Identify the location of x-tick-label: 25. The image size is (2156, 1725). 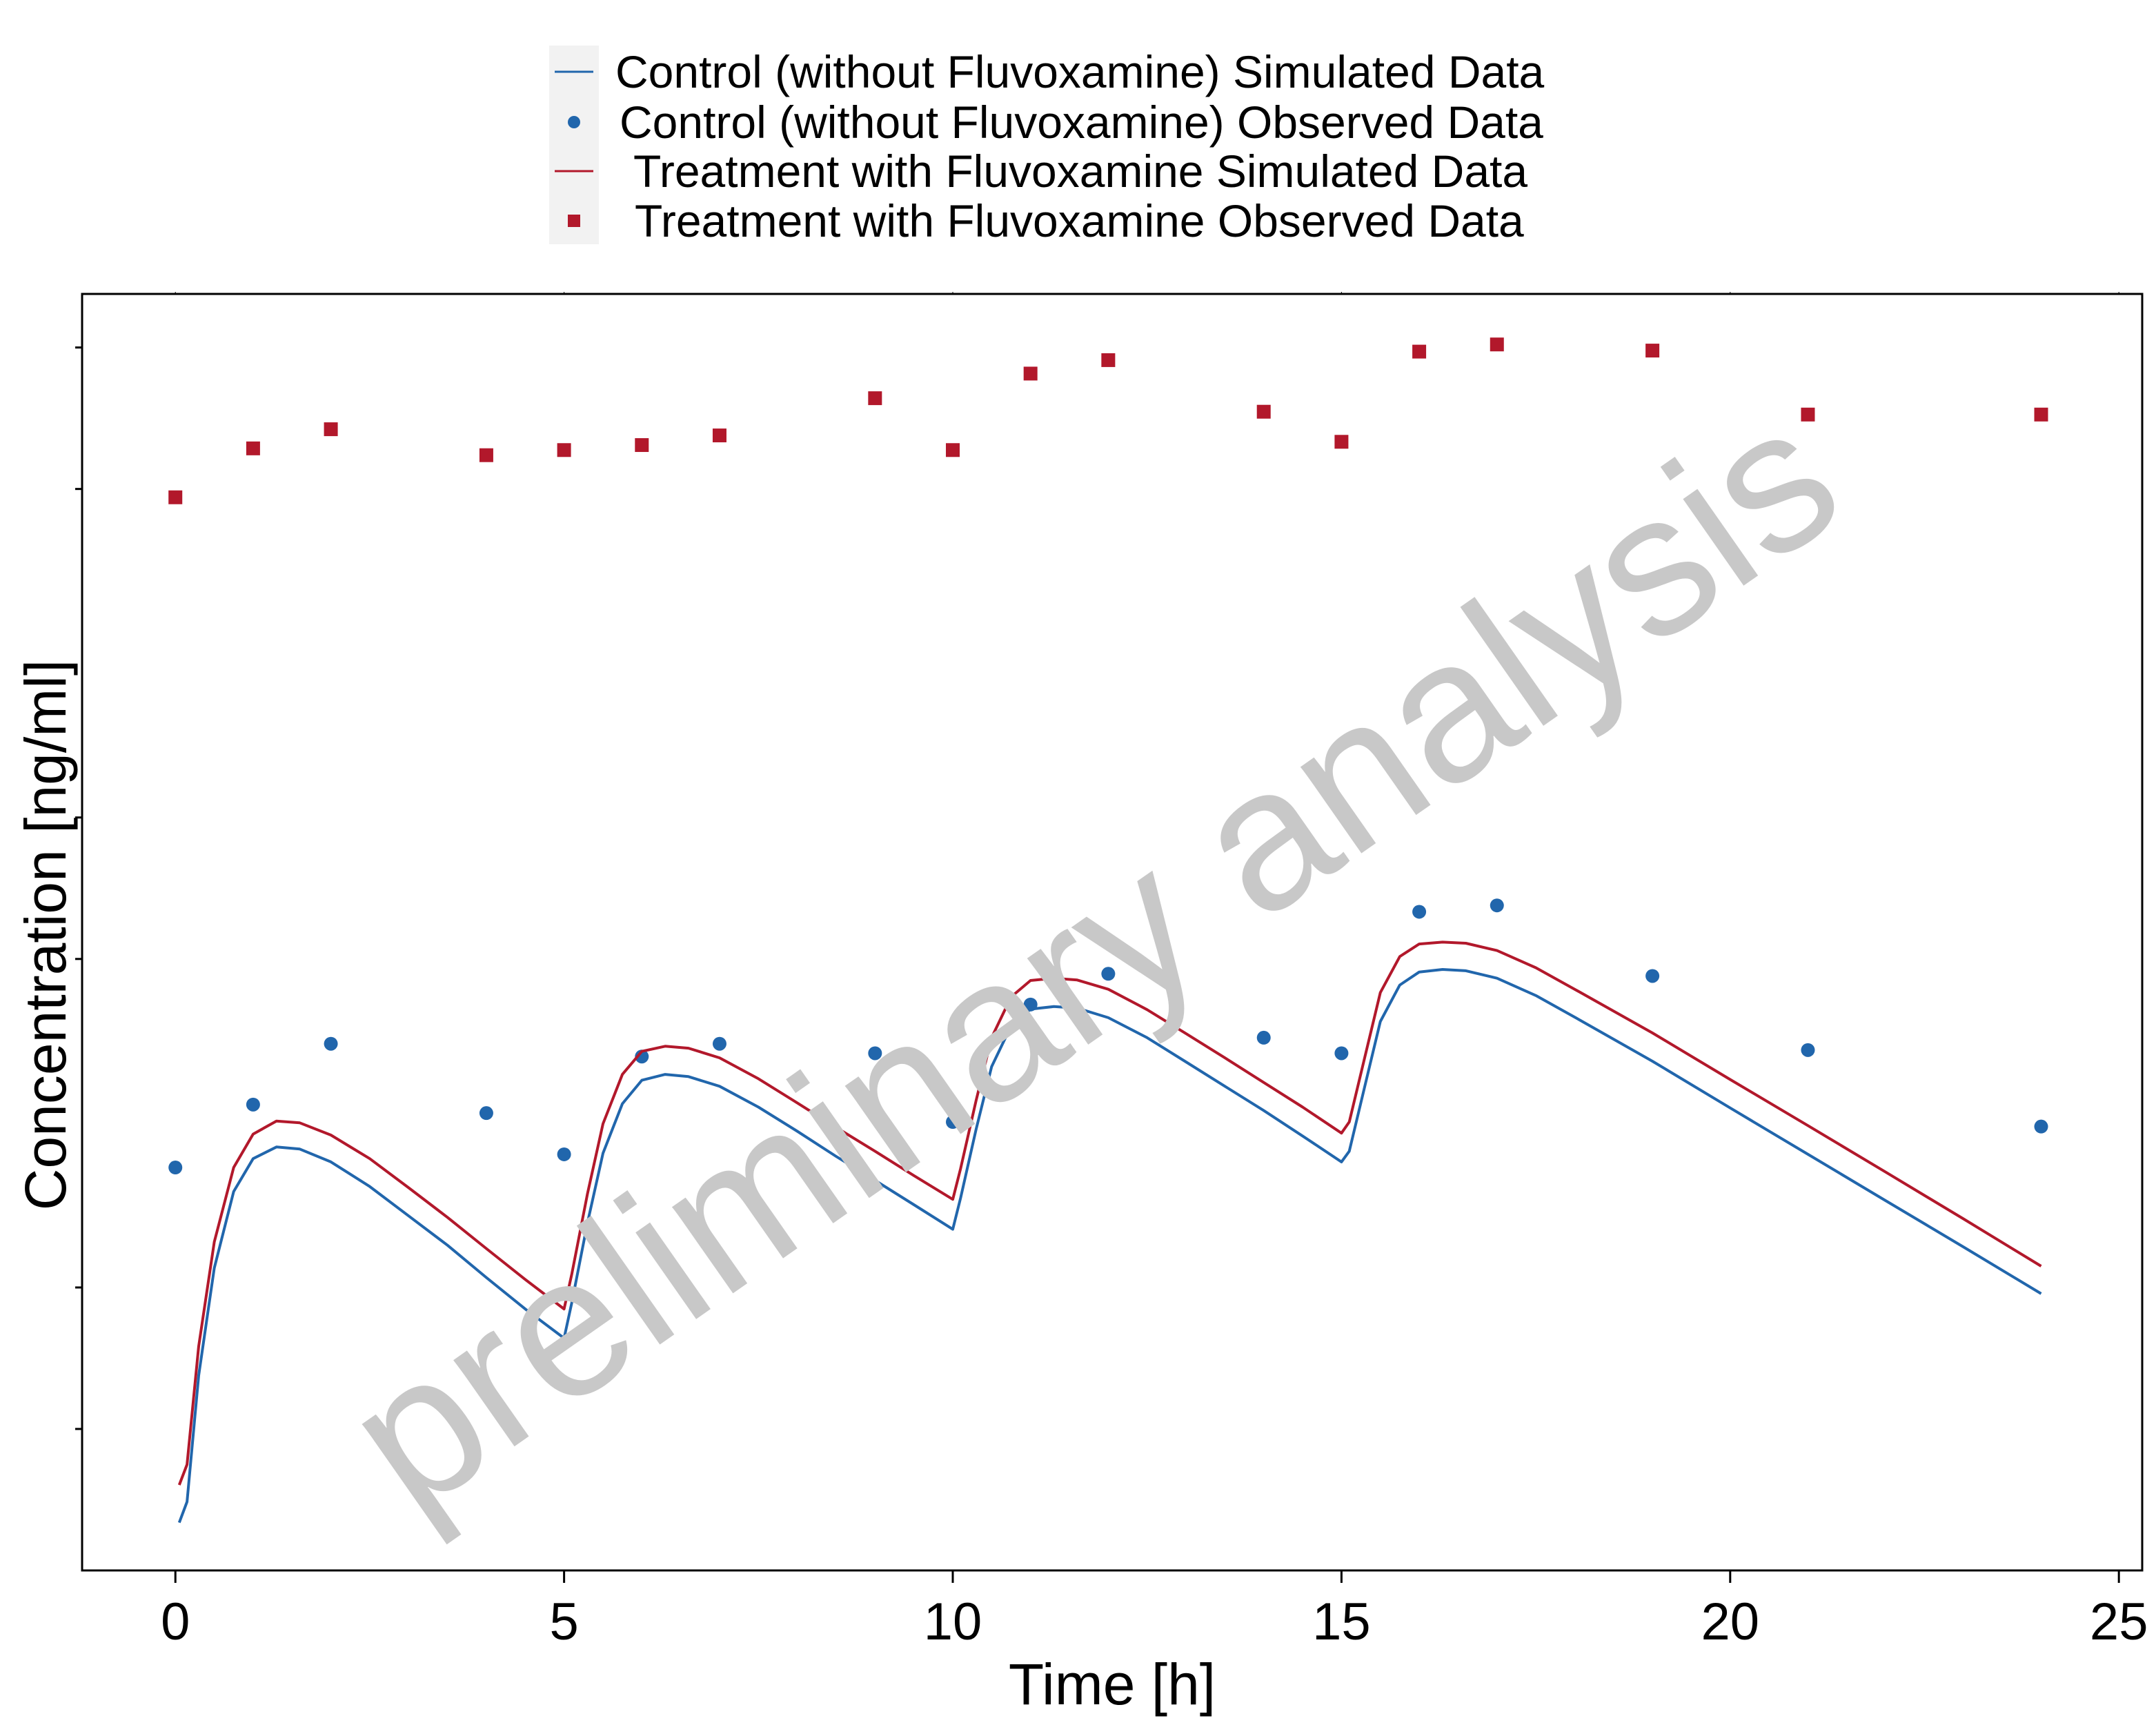
(2119, 1622).